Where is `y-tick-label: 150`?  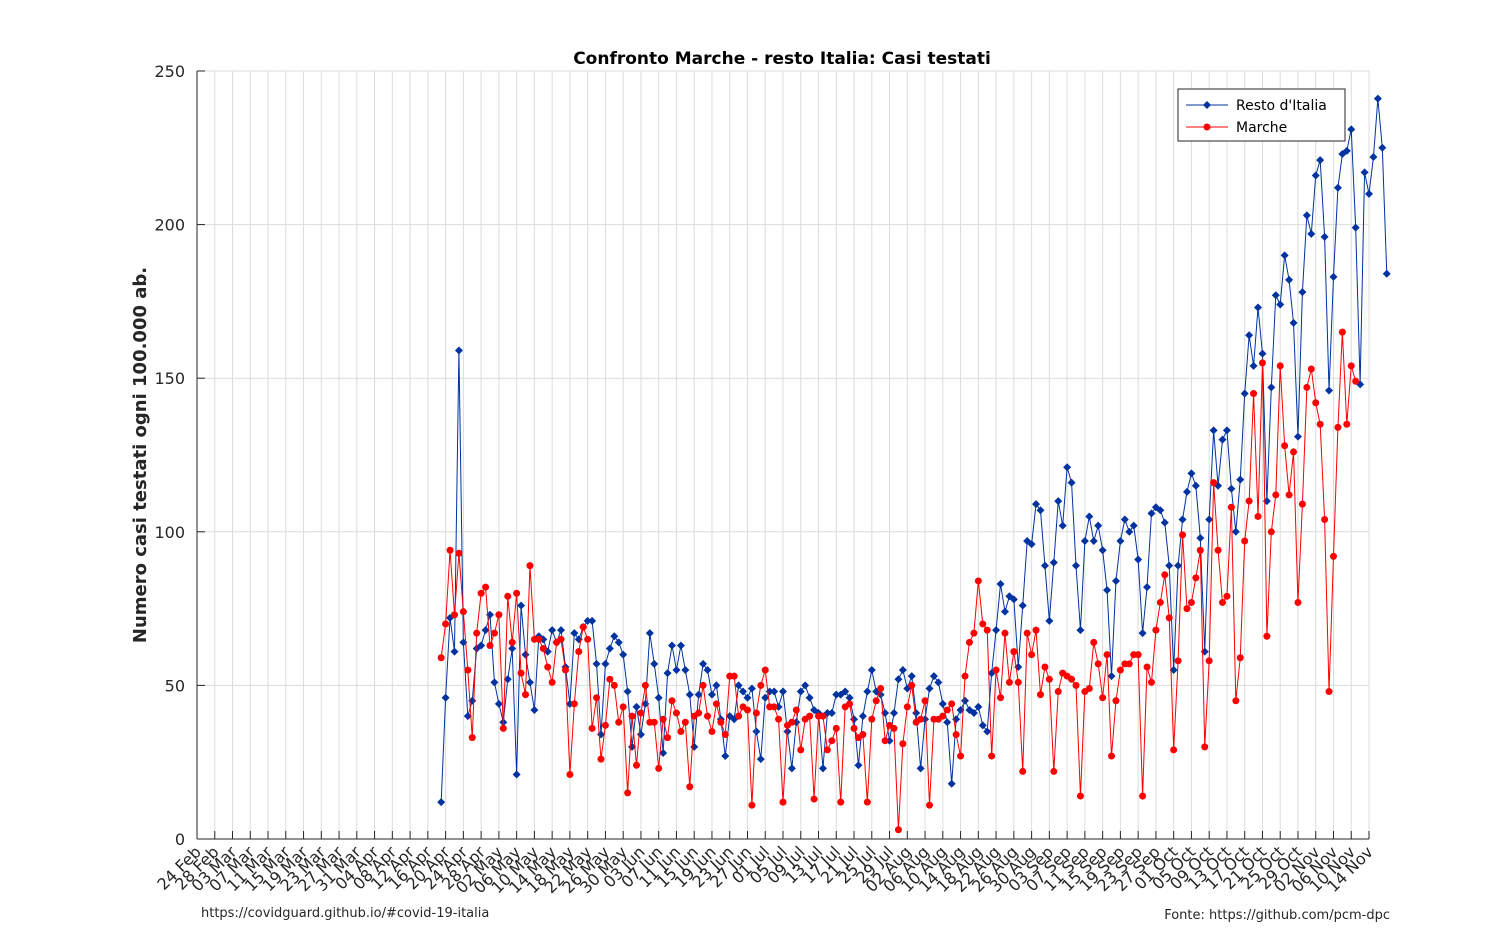
y-tick-label: 150 is located at coordinates (169, 378).